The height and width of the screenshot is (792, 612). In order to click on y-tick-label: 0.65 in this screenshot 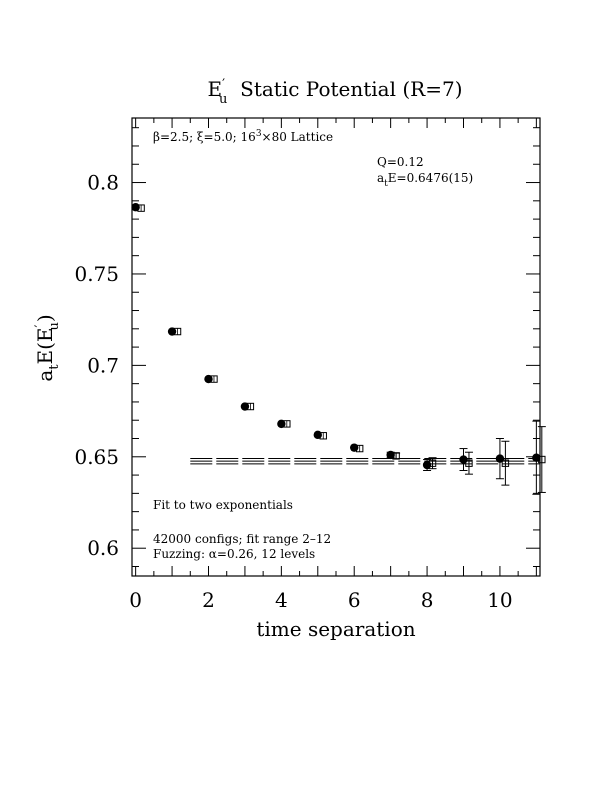, I will do `click(96, 457)`.